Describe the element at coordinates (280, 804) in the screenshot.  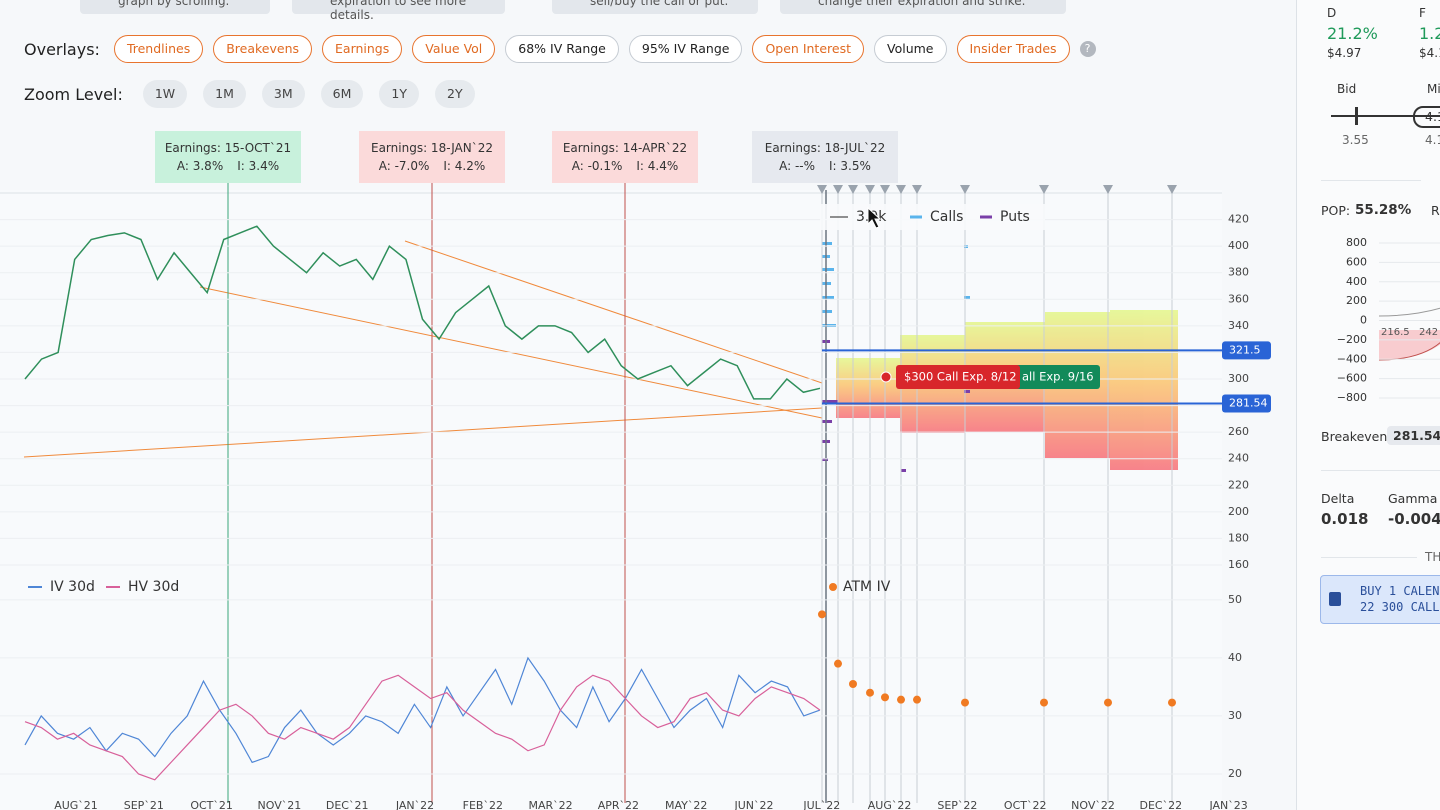
I see `x-tick-label: NOV`21` at that location.